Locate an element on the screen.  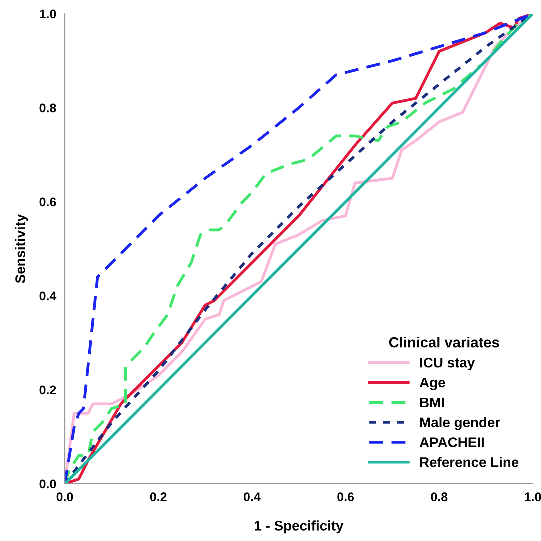
y-tick-label: 0.2 is located at coordinates (48, 390).